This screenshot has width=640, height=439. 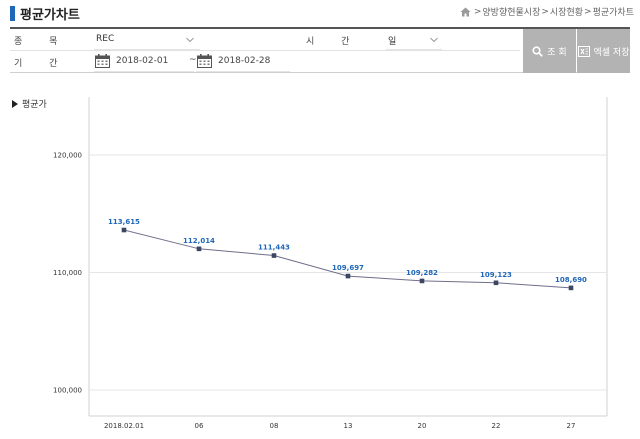 What do you see at coordinates (511, 13) in the screenshot?
I see `breadcrumb-item-market: 양방향현물시장` at bounding box center [511, 13].